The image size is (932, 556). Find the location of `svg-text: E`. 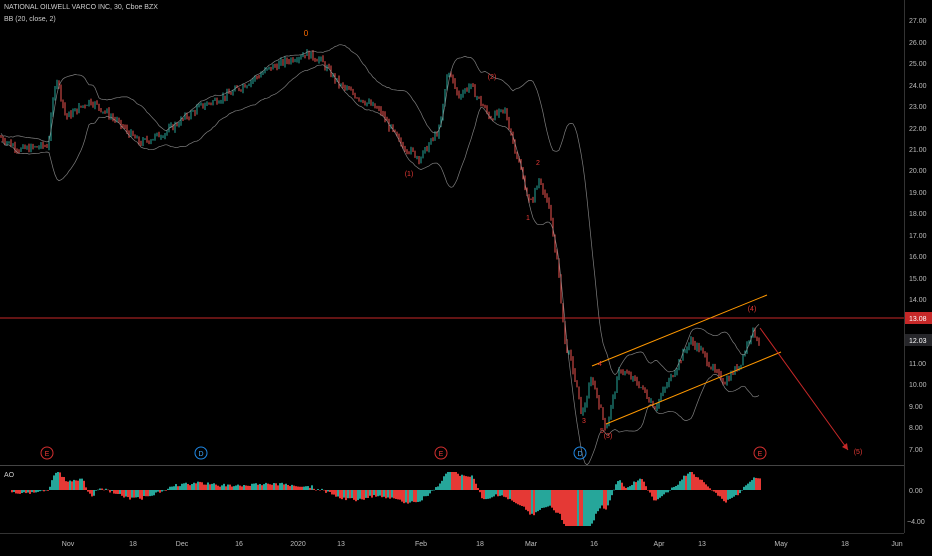

svg-text: E is located at coordinates (441, 454).